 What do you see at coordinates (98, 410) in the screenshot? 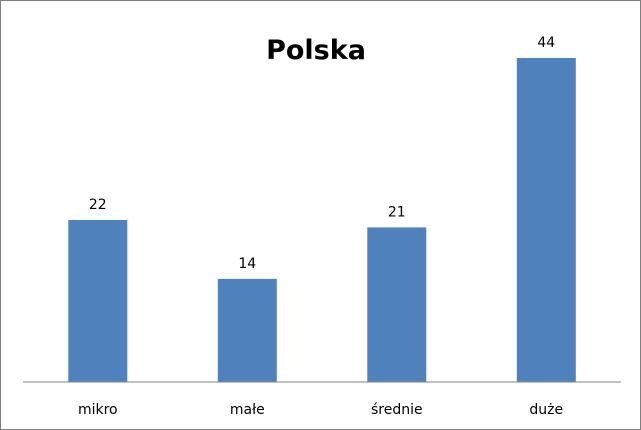
I see `x-tick-label-1: mikro` at bounding box center [98, 410].